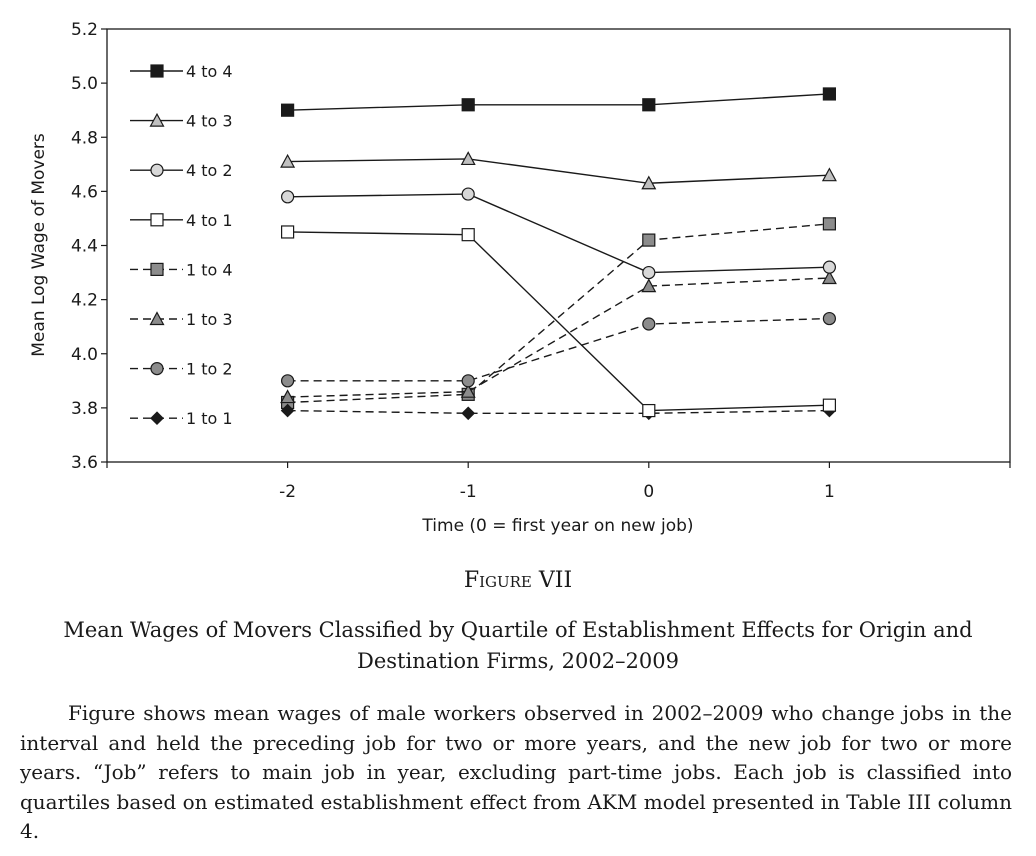 This screenshot has width=1036, height=856. What do you see at coordinates (84, 192) in the screenshot?
I see `y-tick-label: 4.6` at bounding box center [84, 192].